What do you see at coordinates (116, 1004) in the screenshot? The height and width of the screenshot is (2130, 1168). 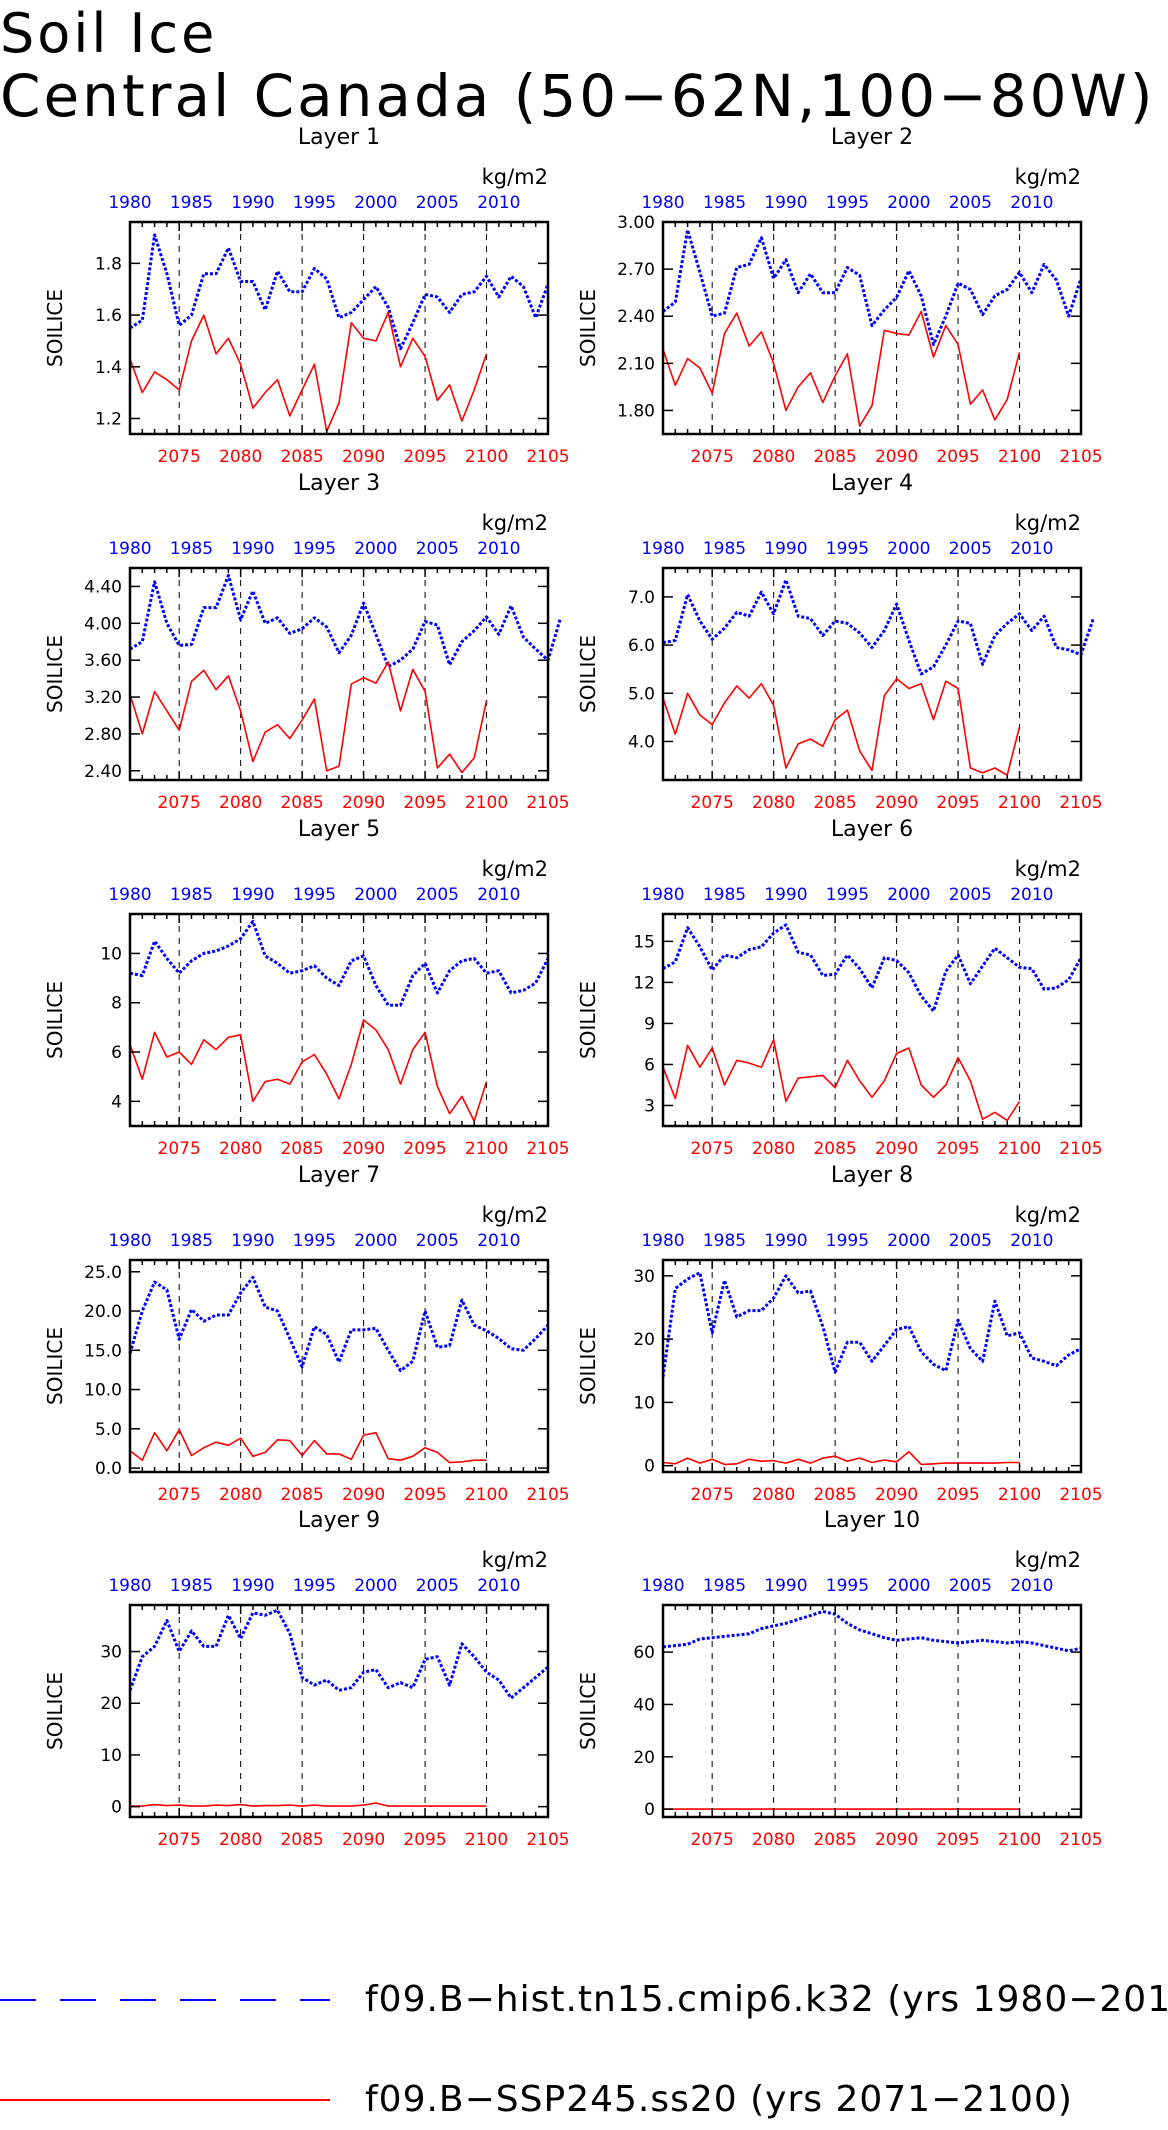 I see `y-tick-label: 8` at bounding box center [116, 1004].